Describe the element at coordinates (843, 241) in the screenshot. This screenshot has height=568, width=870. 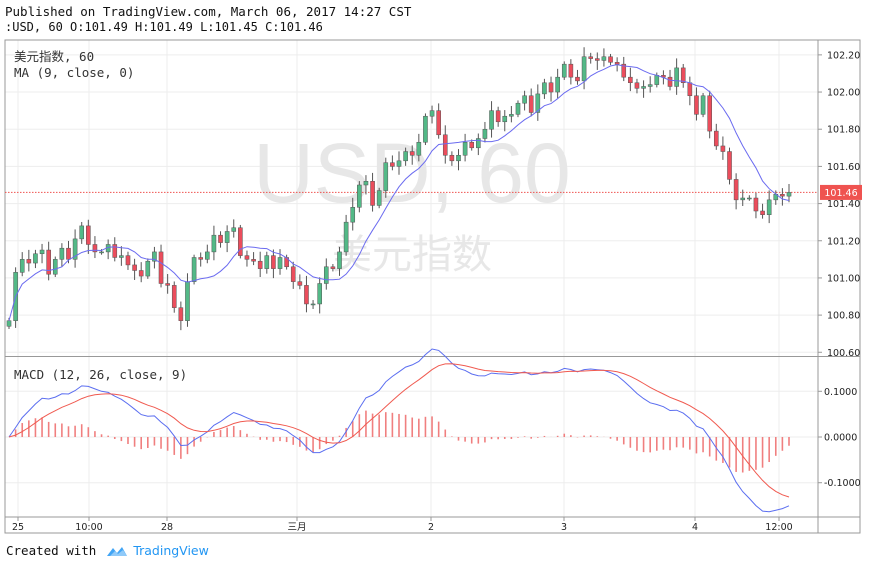
I see `price-tick-label: 101.20` at that location.